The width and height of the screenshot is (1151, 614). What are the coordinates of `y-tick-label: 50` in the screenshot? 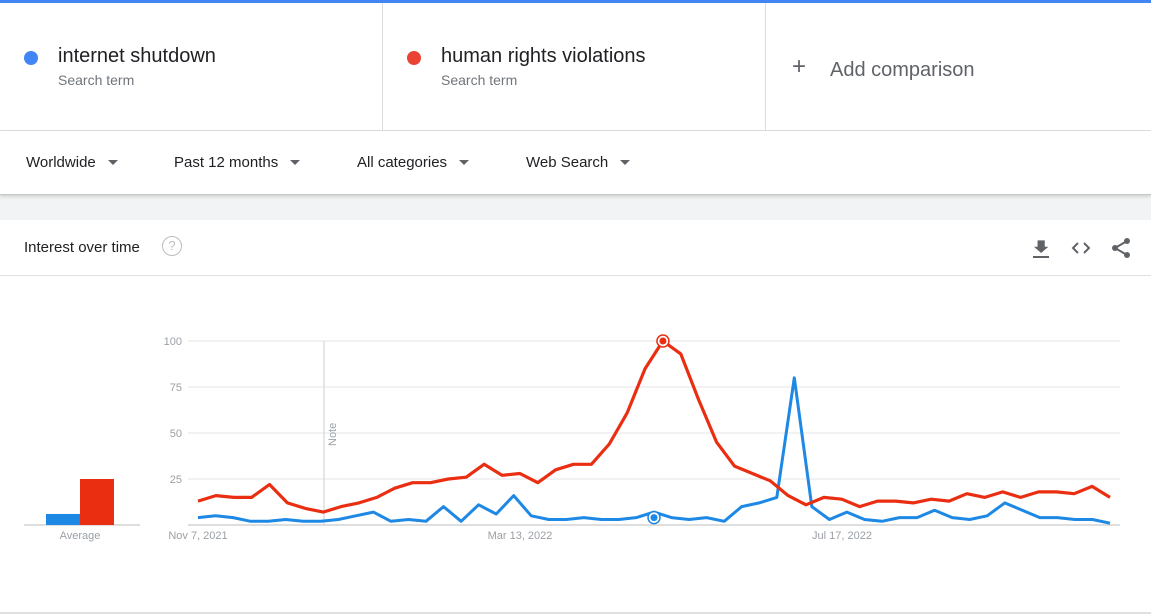 It's located at (176, 434).